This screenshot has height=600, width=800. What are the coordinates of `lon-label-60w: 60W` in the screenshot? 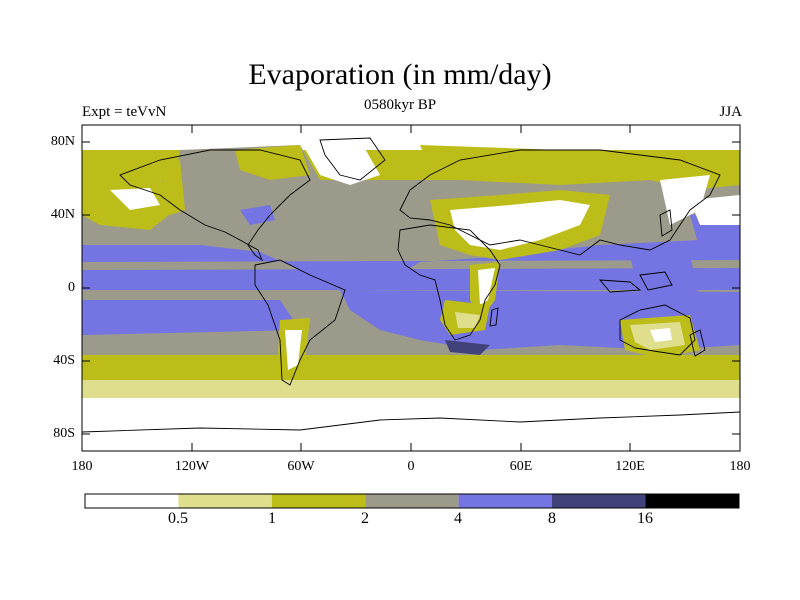 It's located at (301, 466).